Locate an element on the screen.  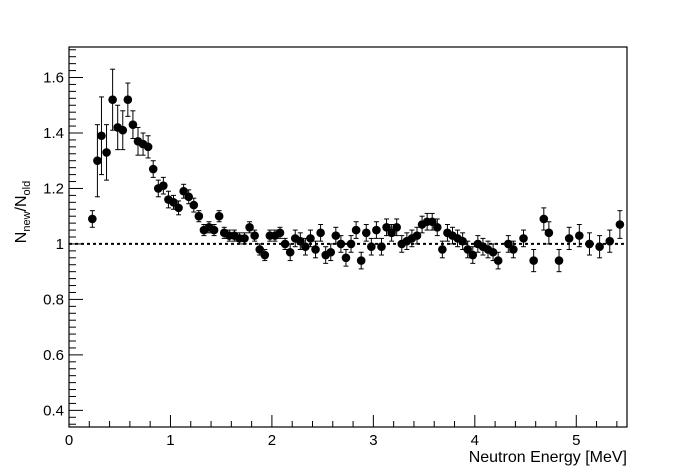
y-tick-label: 1.6 is located at coordinates (53, 78).